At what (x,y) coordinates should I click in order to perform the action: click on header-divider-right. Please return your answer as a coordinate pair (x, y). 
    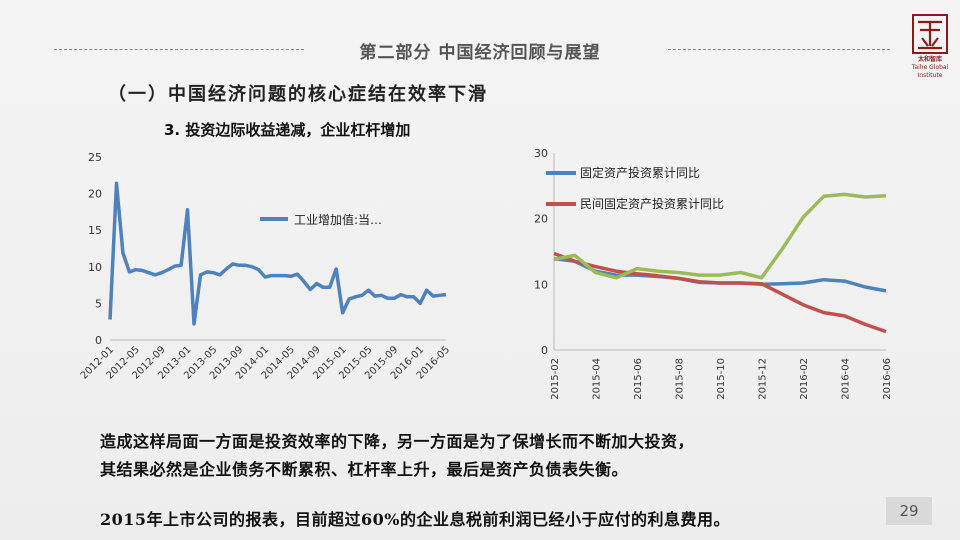
    Looking at the image, I should click on (779, 49).